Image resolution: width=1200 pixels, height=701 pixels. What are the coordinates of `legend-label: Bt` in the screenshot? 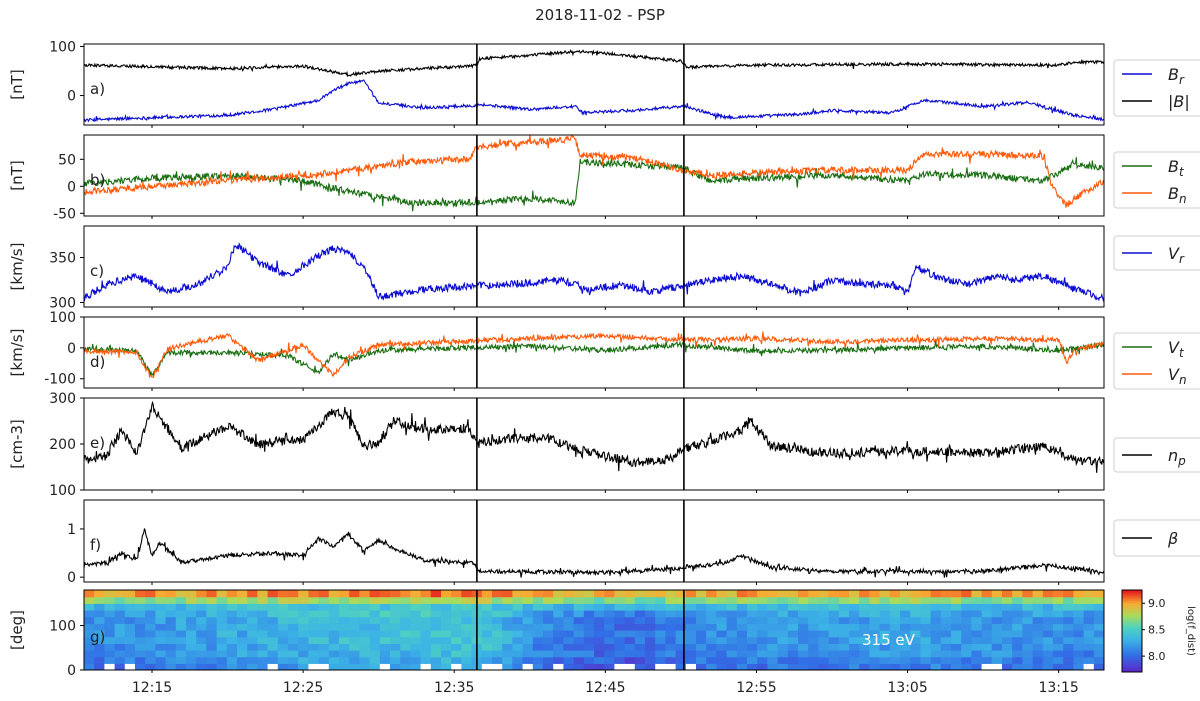 It's located at (1176, 168).